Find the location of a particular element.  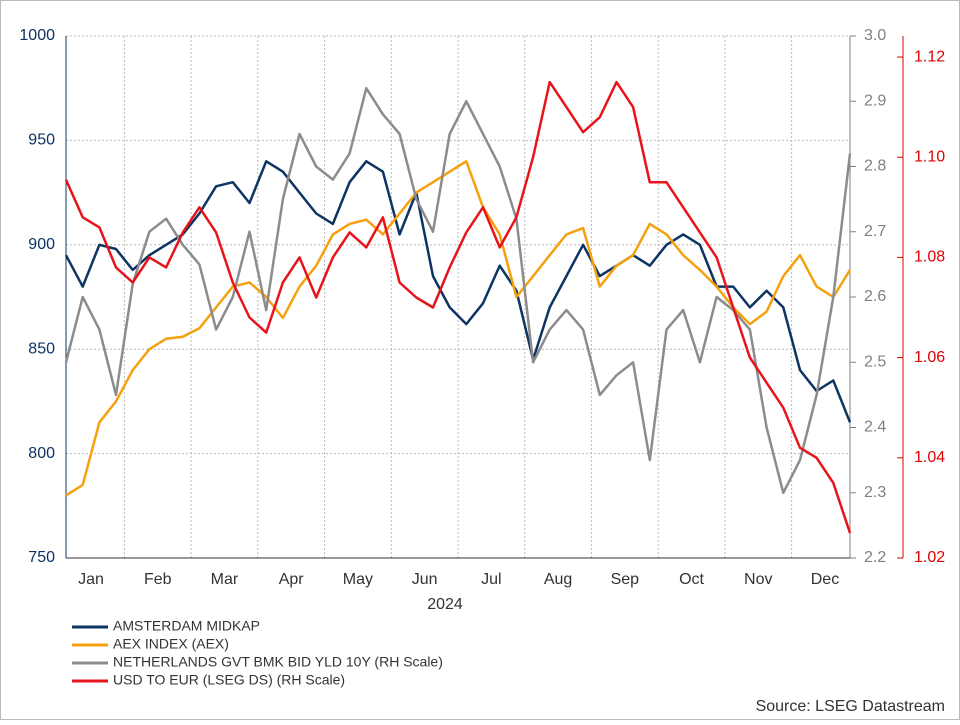

y2-tick-label: 2.7 is located at coordinates (875, 231).